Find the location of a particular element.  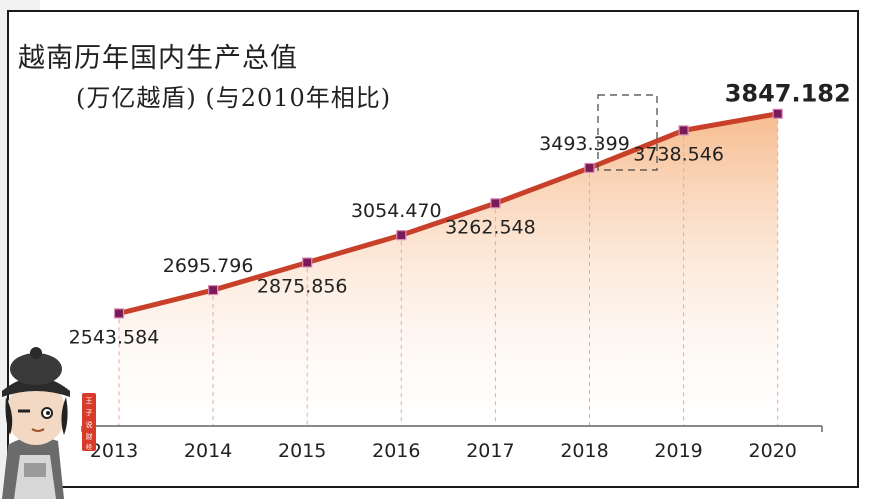

x-tick-label-2013: 2013 is located at coordinates (114, 451).